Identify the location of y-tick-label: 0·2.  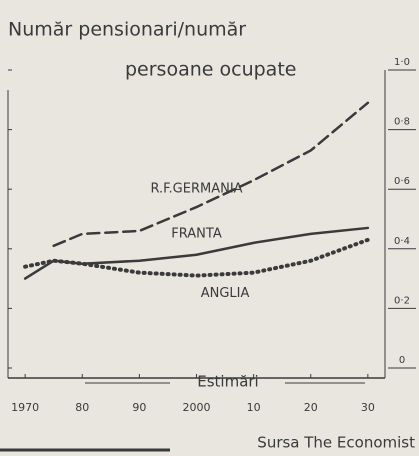
(402, 300).